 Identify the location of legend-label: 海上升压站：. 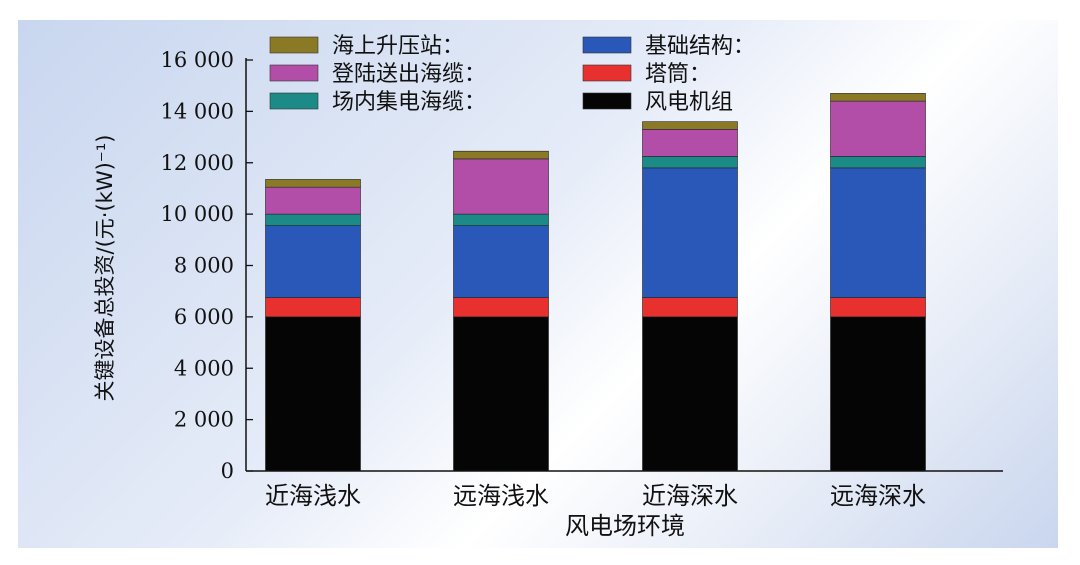
(398, 46).